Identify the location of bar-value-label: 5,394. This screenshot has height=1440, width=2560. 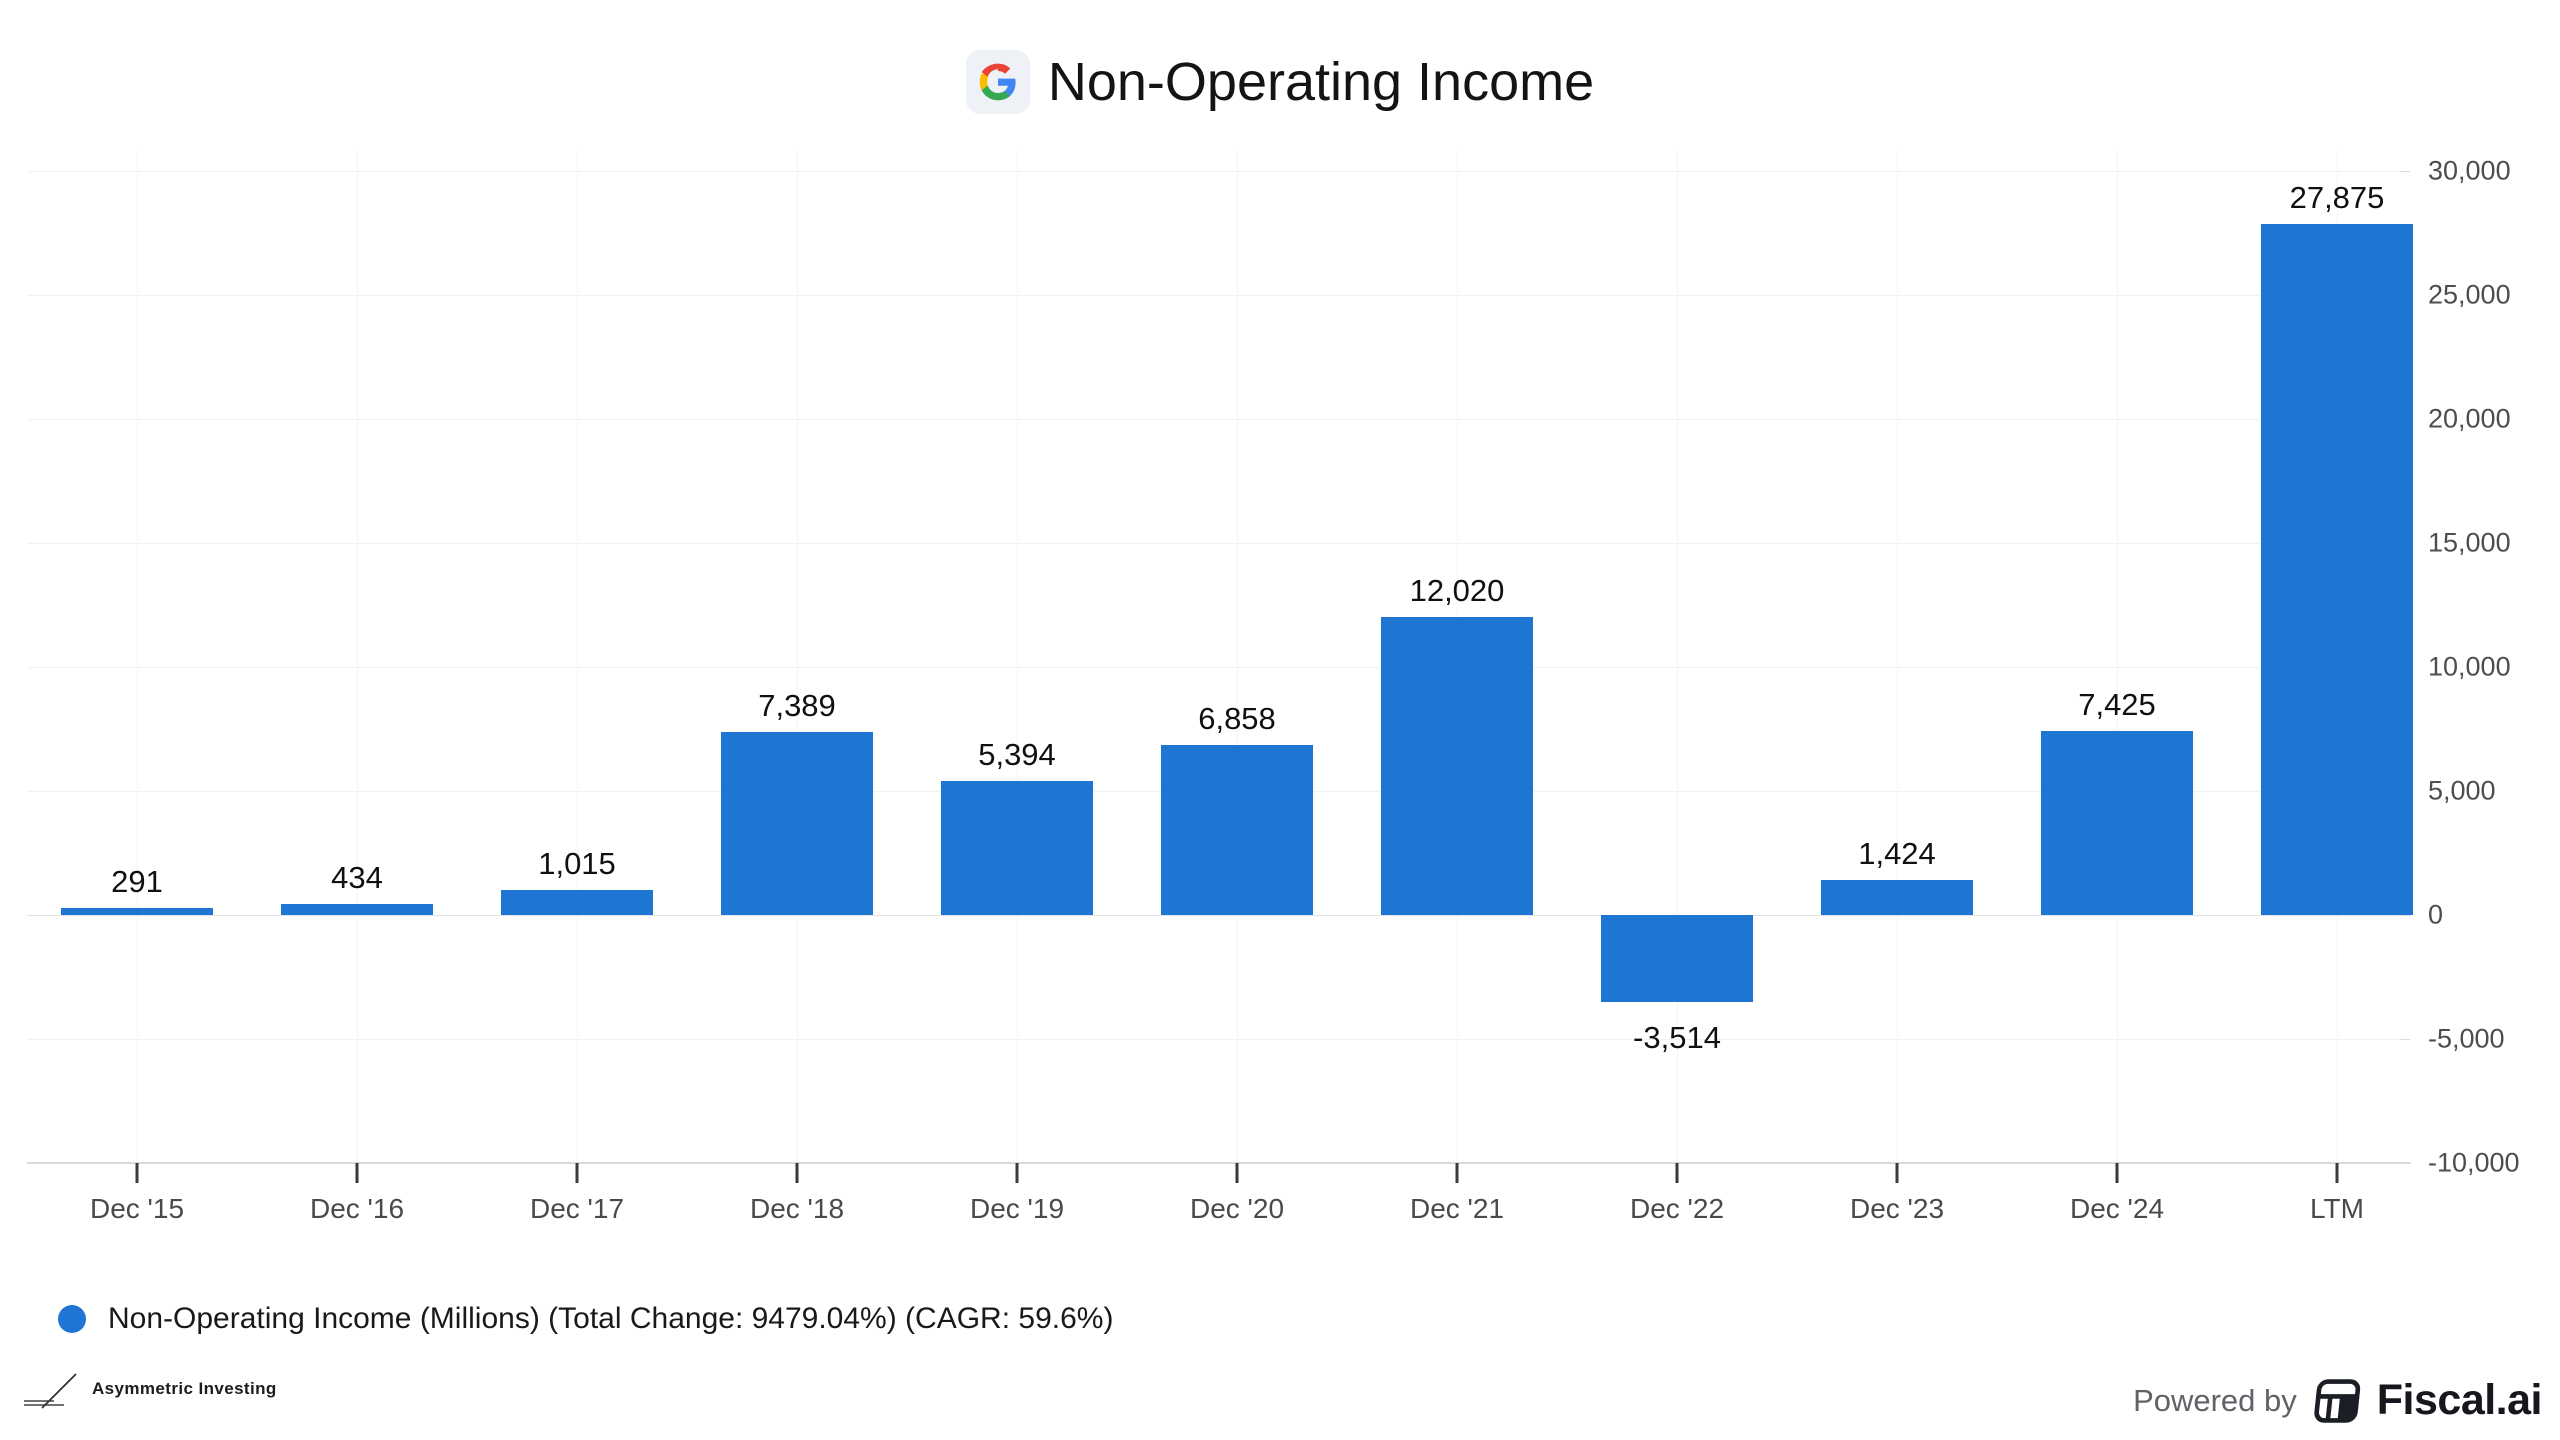
(1017, 755).